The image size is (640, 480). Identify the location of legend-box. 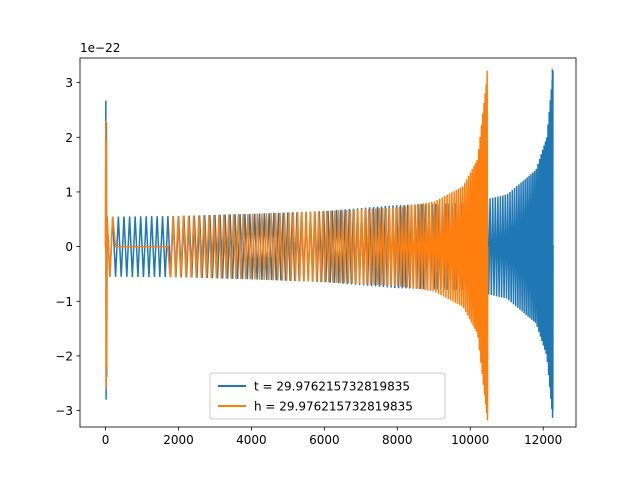
(327, 396).